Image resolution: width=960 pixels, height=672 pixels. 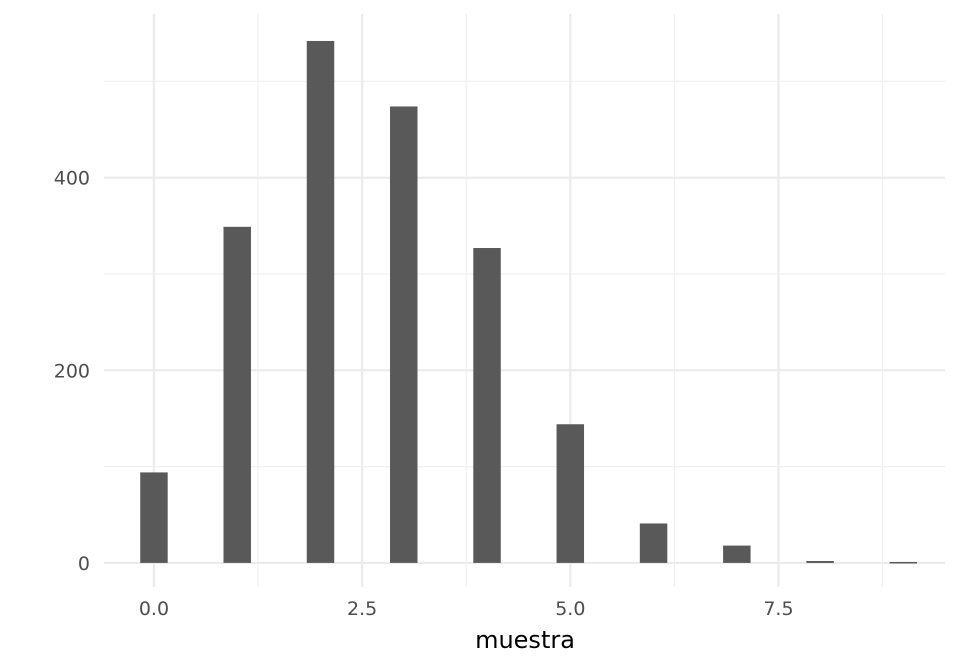 What do you see at coordinates (570, 609) in the screenshot?
I see `x-tick-label-2: 5.0` at bounding box center [570, 609].